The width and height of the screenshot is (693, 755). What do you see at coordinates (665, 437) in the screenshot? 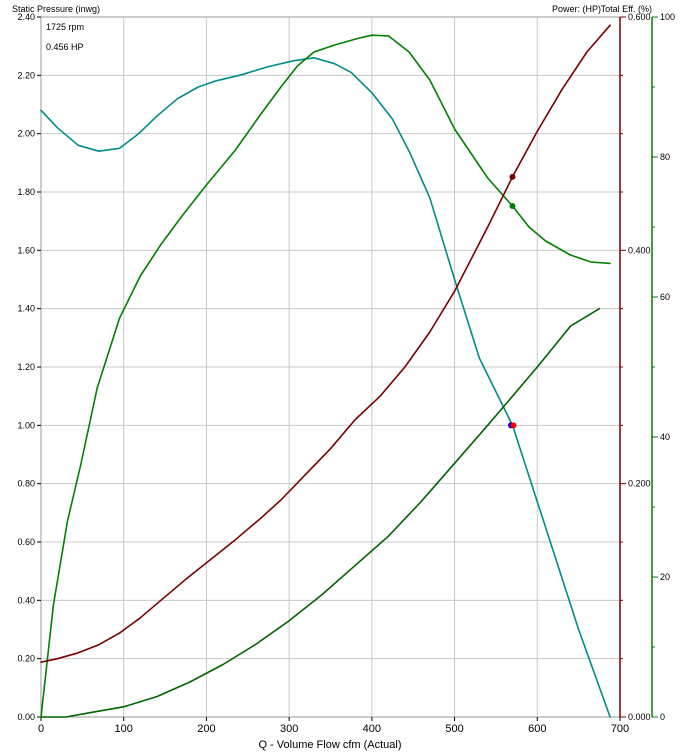
I see `efficiency-tick-label: 40` at bounding box center [665, 437].